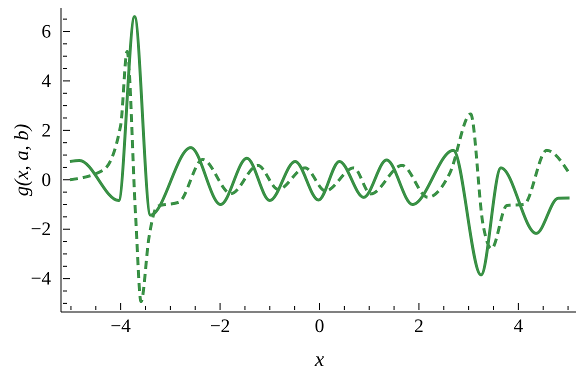 The height and width of the screenshot is (376, 576). What do you see at coordinates (121, 326) in the screenshot?
I see `x-tick-label: −4` at bounding box center [121, 326].